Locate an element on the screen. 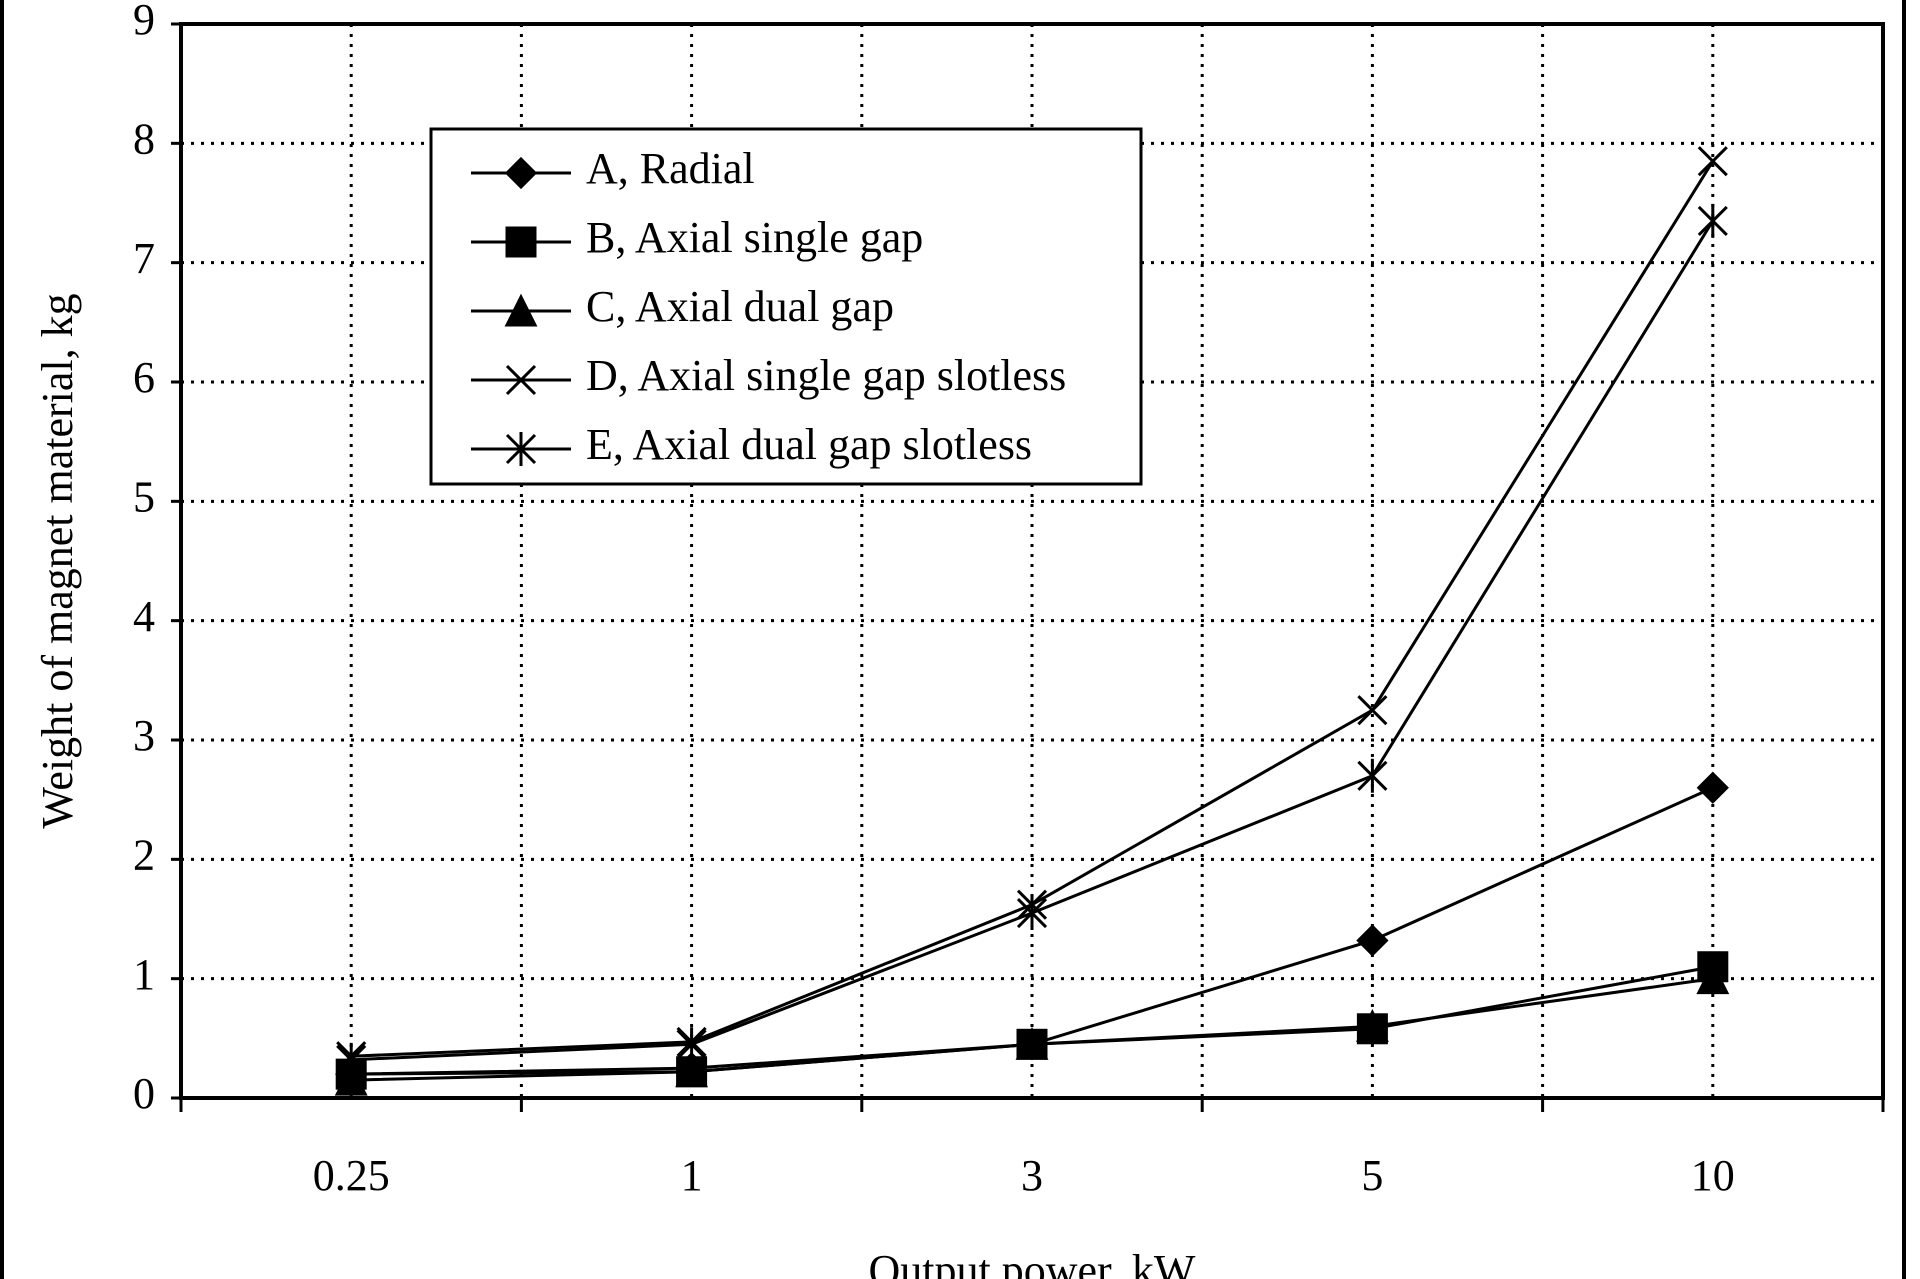  x-tick-label: 0.25 is located at coordinates (351, 1175).